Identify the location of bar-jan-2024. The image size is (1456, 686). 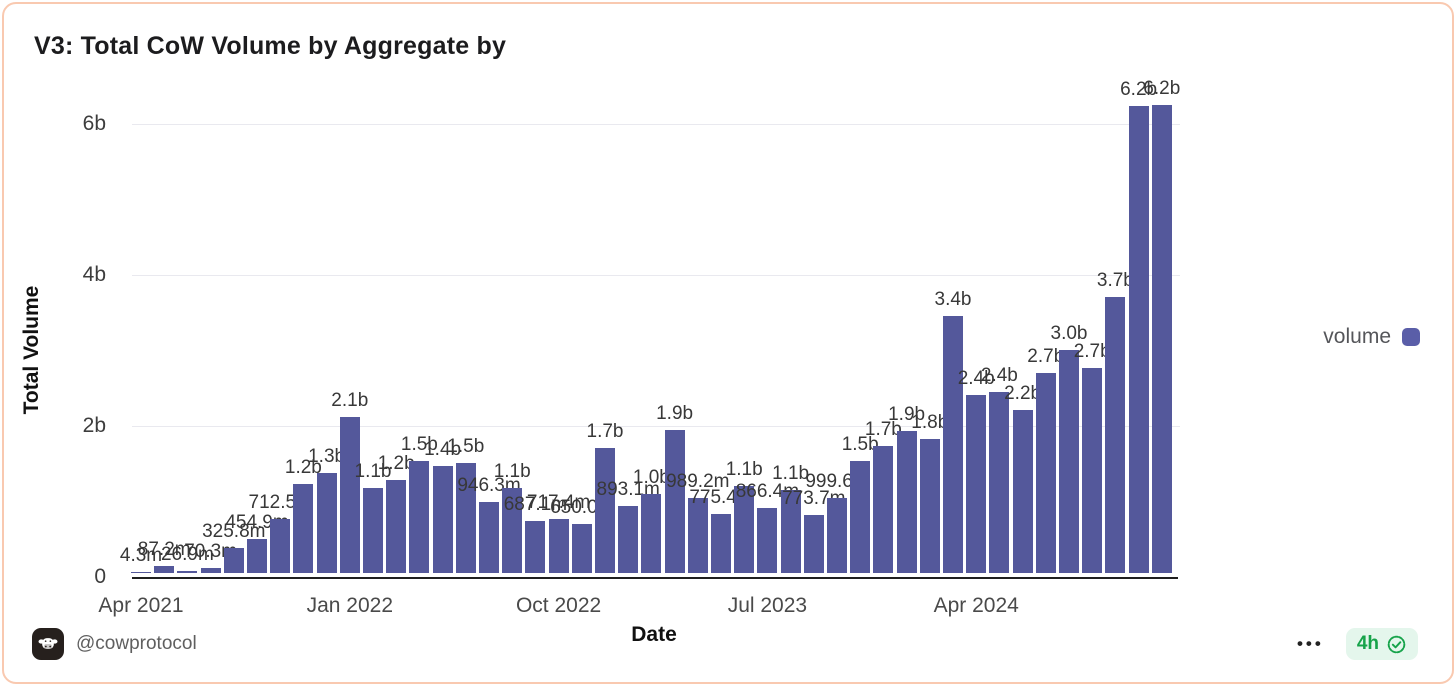
(906, 502).